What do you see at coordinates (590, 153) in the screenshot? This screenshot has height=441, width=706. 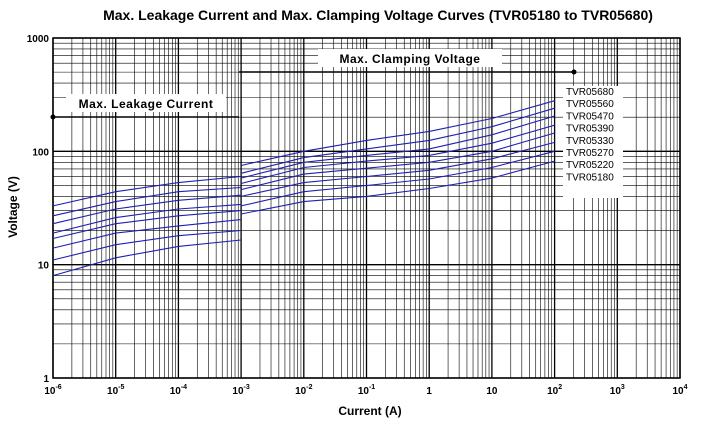 I see `legend-item: TVR05270` at bounding box center [590, 153].